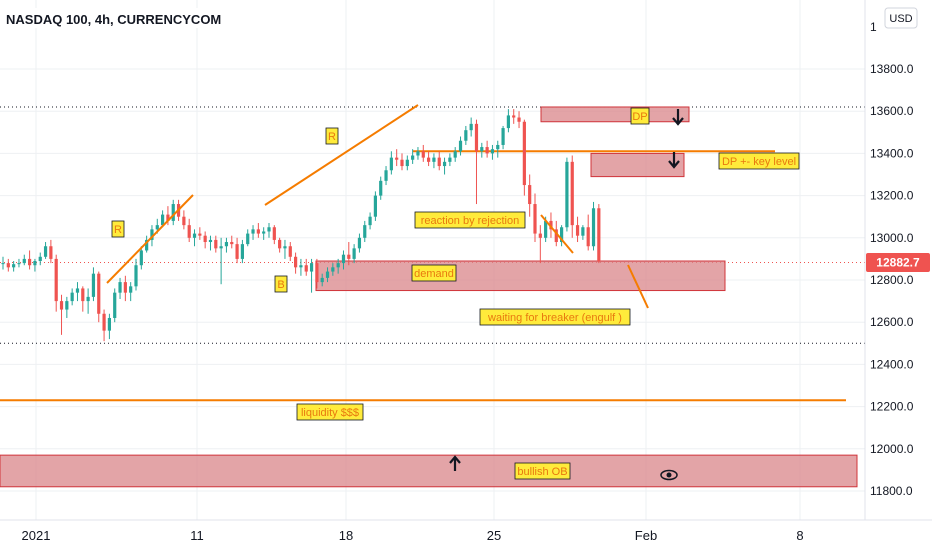  Describe the element at coordinates (892, 196) in the screenshot. I see `y-tick-label: 13200.0` at that location.